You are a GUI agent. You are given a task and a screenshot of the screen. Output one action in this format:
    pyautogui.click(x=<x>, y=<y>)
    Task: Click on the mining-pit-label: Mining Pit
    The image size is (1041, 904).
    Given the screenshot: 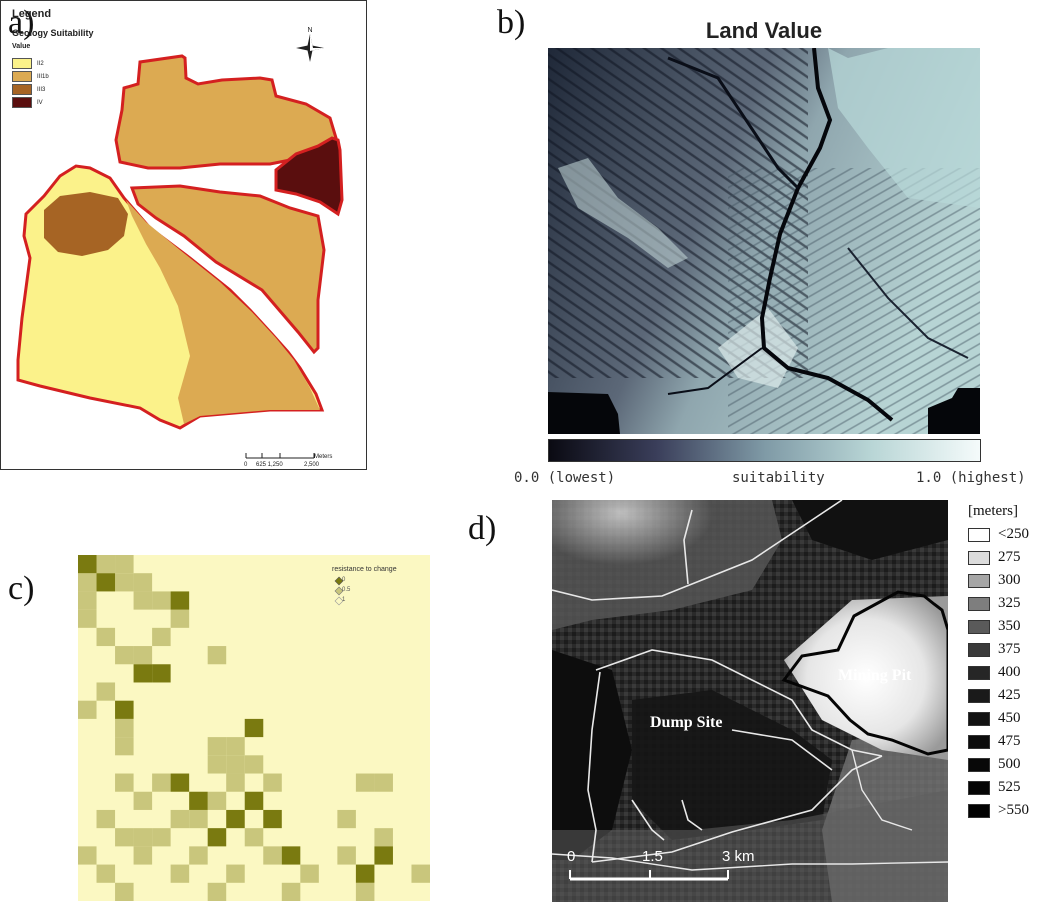 What is the action you would take?
    pyautogui.click(x=875, y=675)
    